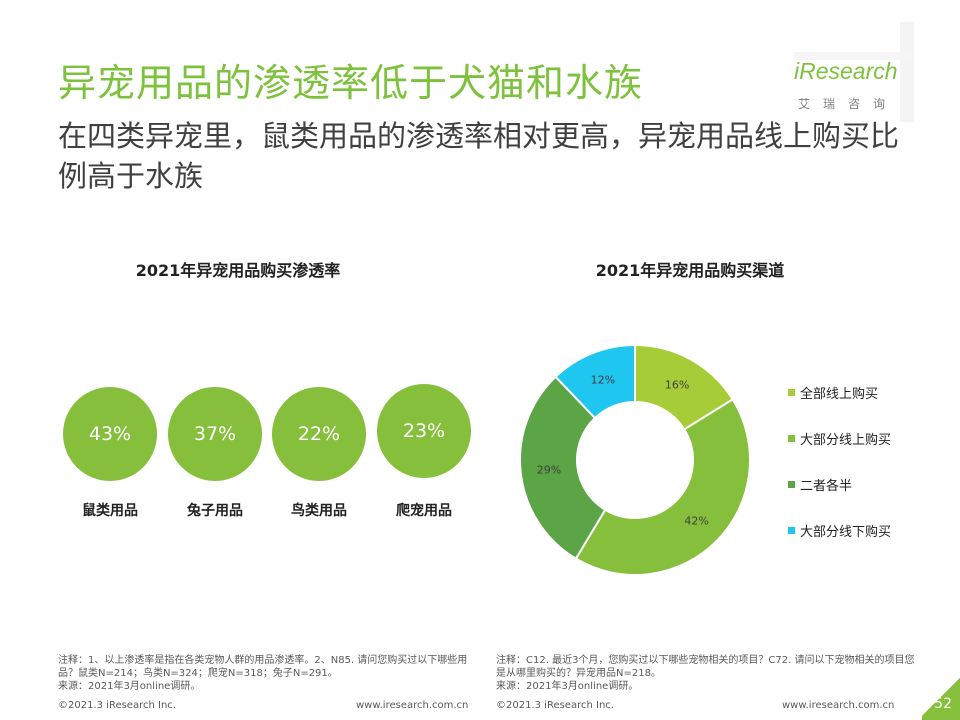 This screenshot has height=720, width=960. Describe the element at coordinates (826, 486) in the screenshot. I see `legend-label: 二者各半` at that location.